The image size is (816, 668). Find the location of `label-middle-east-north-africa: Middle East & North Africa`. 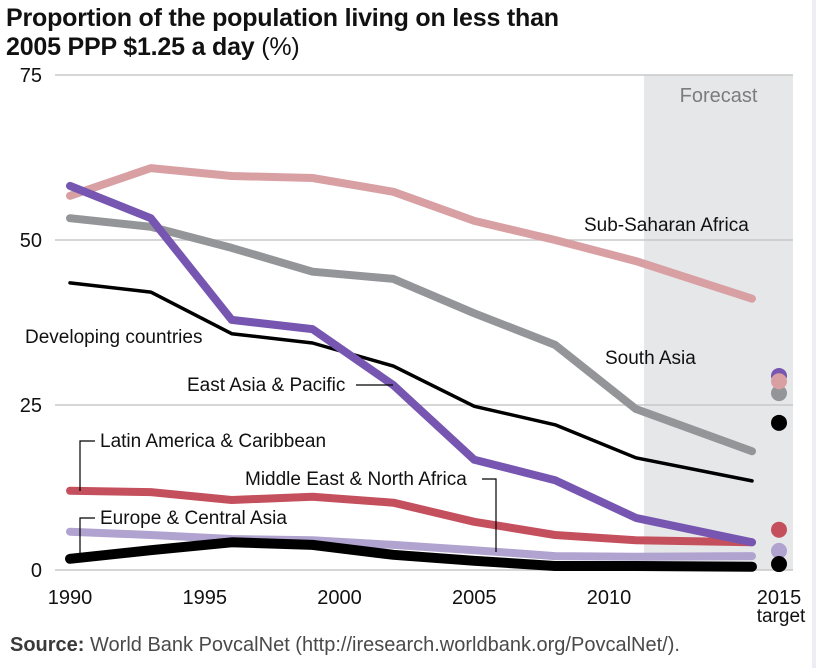

label-middle-east-north-africa: Middle East & North Africa is located at coordinates (356, 479).